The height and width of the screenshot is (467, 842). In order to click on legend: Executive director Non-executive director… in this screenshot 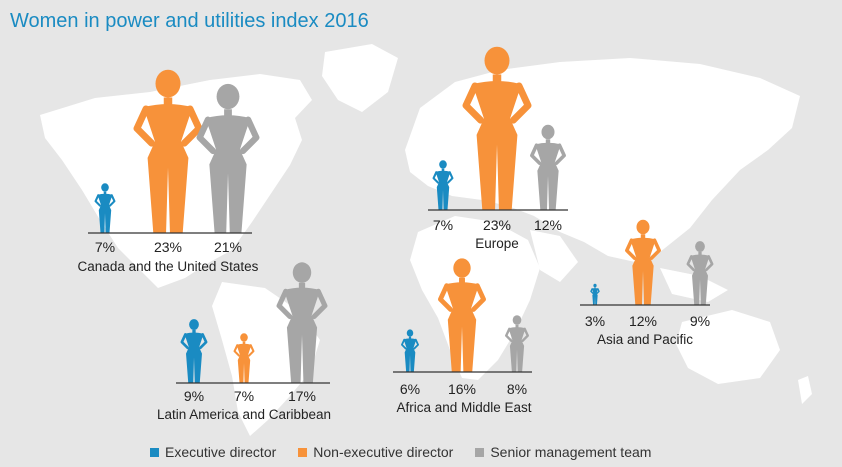, I will do `click(400, 452)`.